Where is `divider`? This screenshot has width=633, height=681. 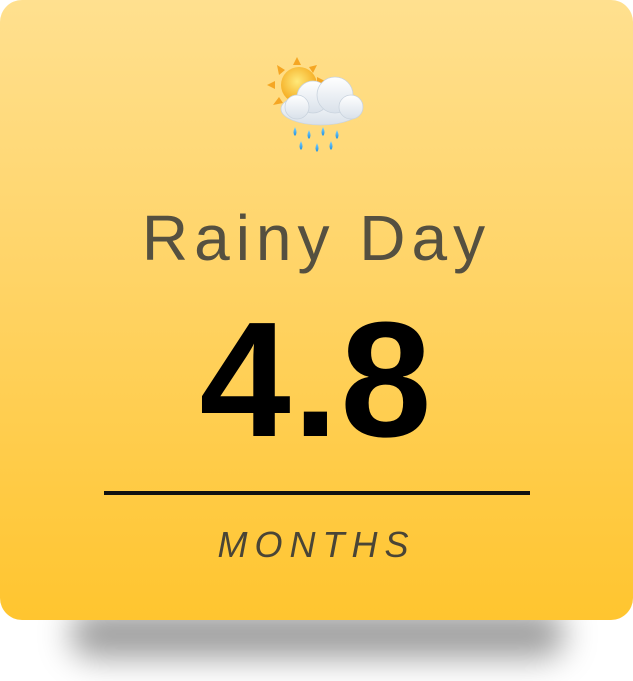
divider is located at coordinates (317, 493).